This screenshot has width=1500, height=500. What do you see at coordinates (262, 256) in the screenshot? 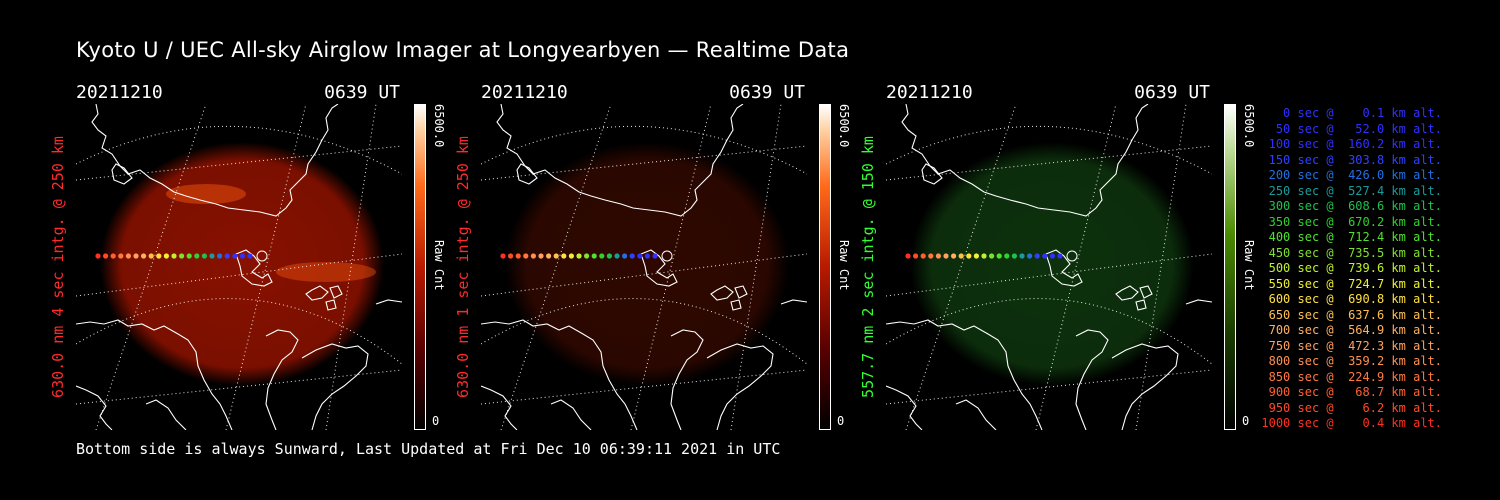
I see `station-marker` at bounding box center [262, 256].